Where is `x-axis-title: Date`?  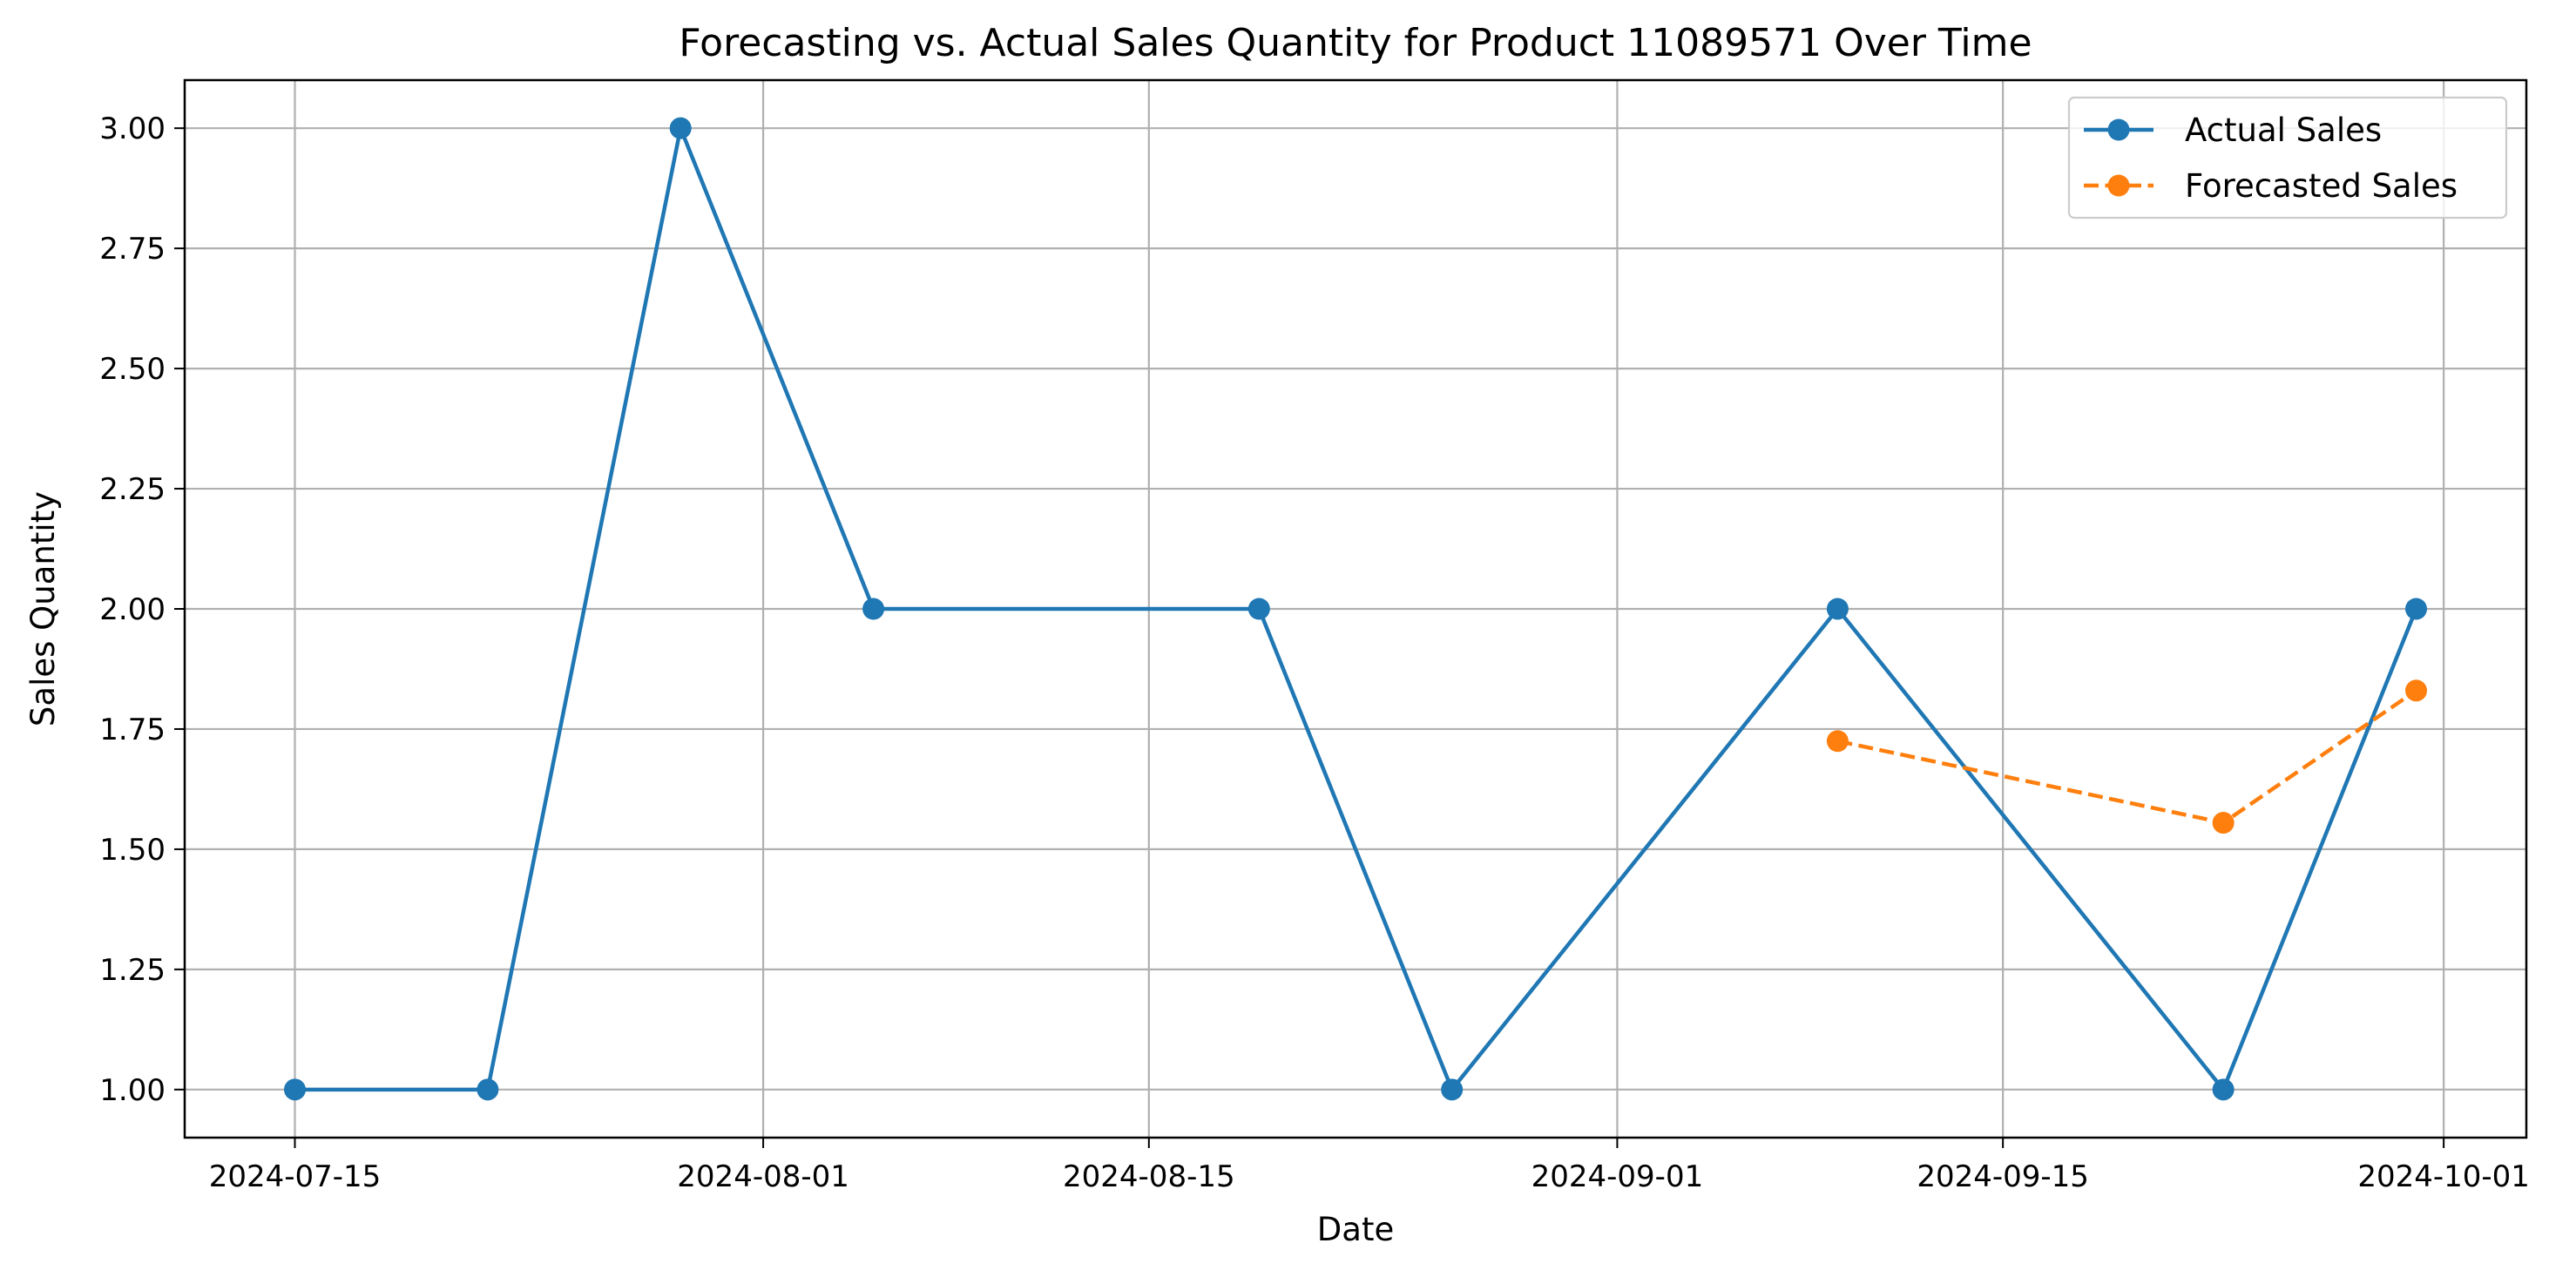
x-axis-title: Date is located at coordinates (1355, 1229).